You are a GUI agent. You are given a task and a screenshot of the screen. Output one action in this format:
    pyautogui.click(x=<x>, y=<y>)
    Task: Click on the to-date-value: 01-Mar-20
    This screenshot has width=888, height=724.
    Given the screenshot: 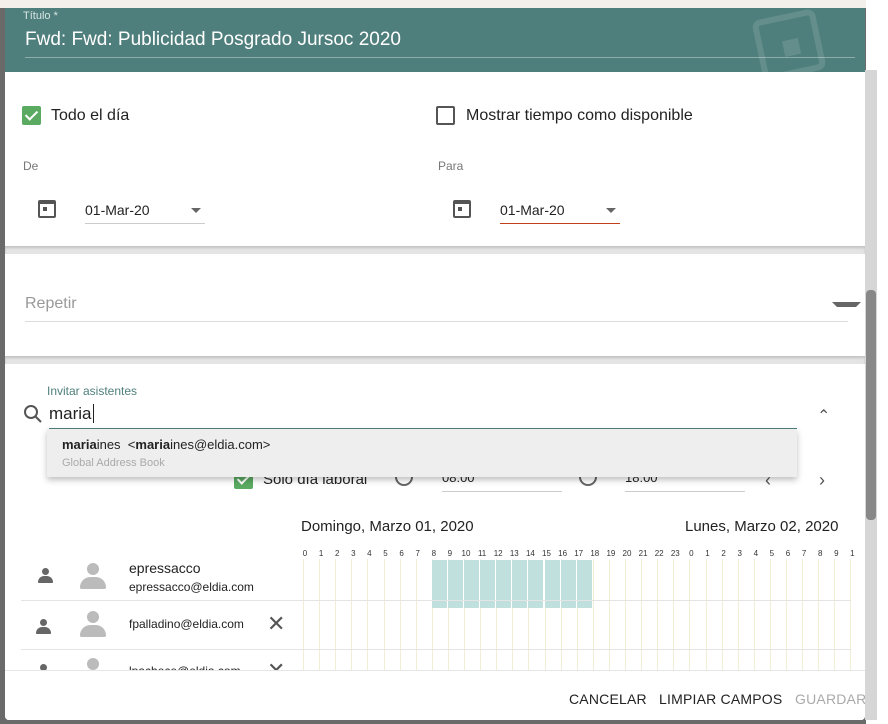 What is the action you would take?
    pyautogui.click(x=532, y=210)
    